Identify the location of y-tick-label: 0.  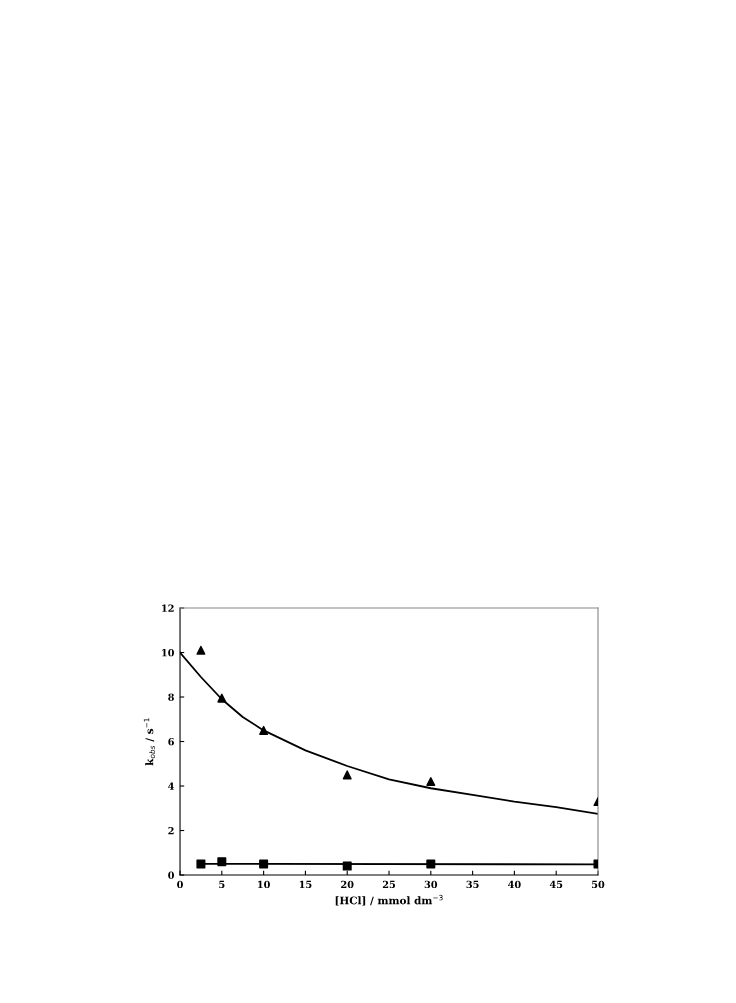
(171, 875).